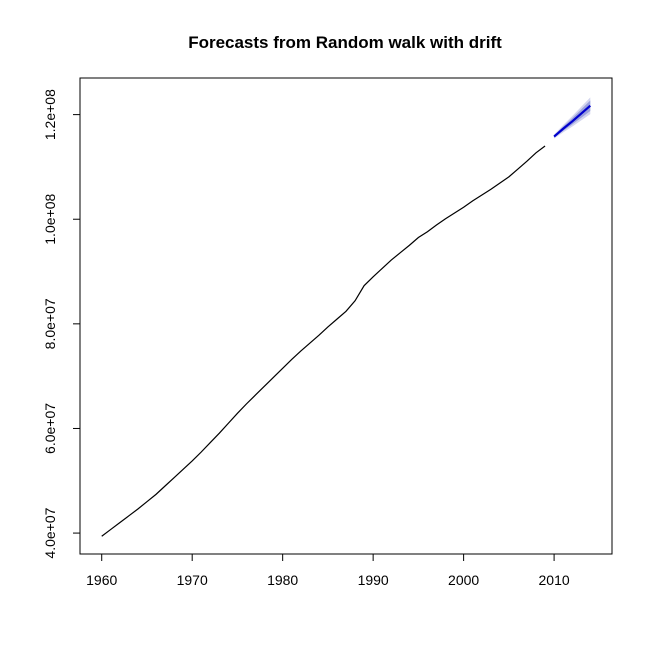 This screenshot has height=653, width=653. What do you see at coordinates (345, 42) in the screenshot?
I see `chart-title: Forecasts from Random walk with drift` at bounding box center [345, 42].